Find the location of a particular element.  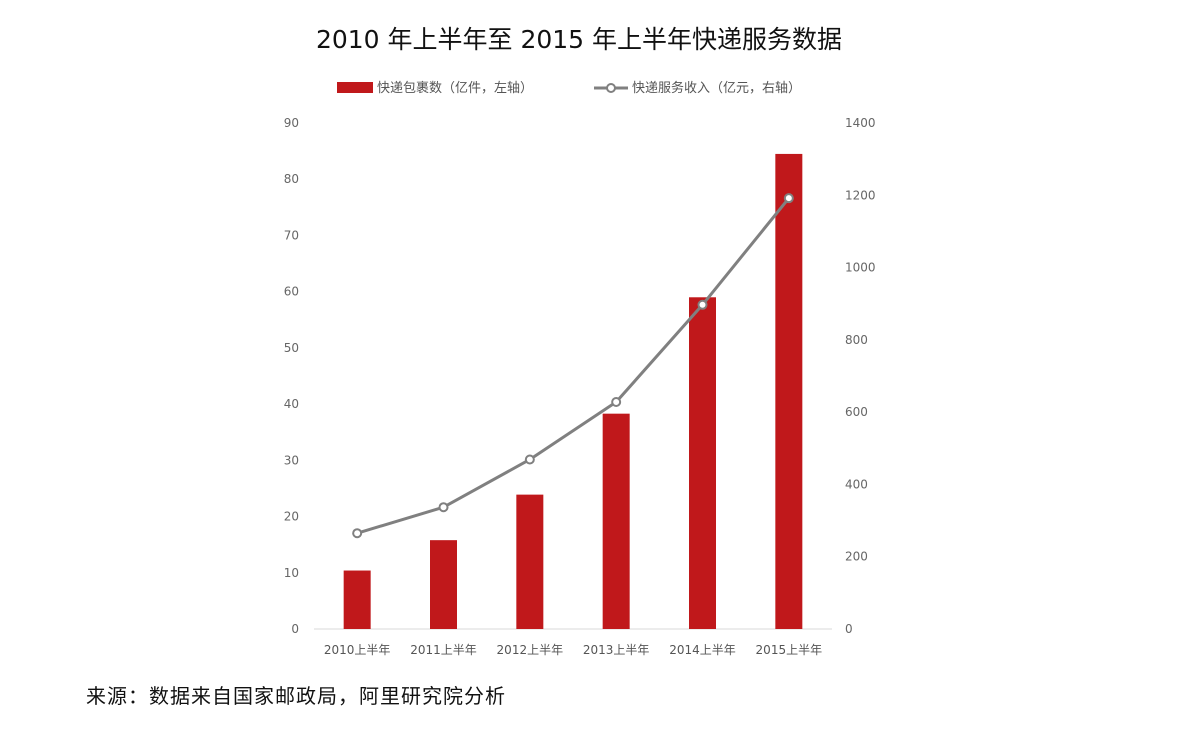

x-tick-label: 2014上半年 is located at coordinates (702, 650).